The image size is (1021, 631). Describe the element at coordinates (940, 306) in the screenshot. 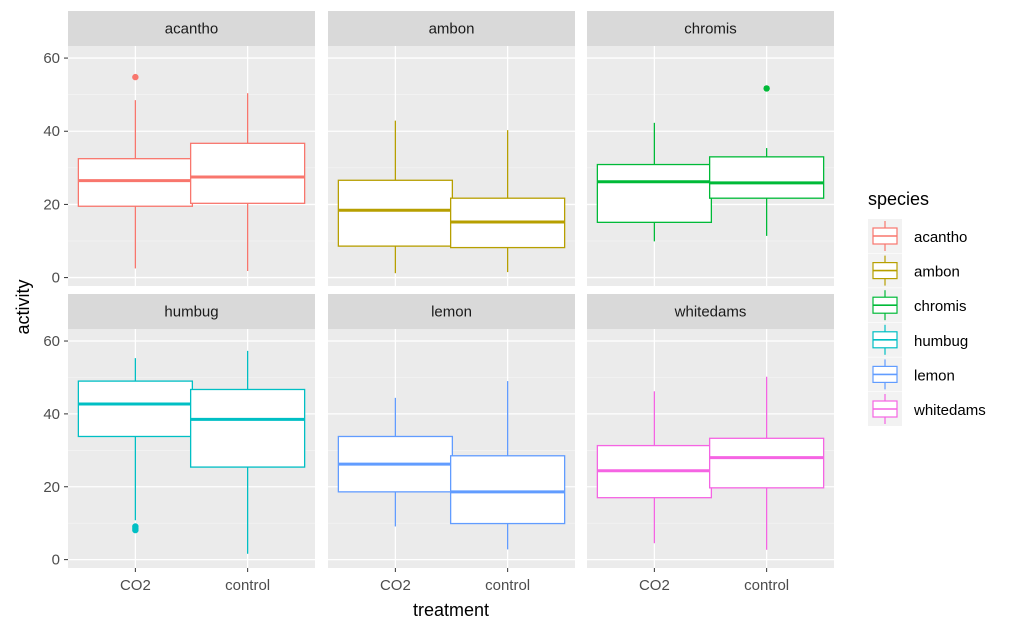

I see `legend-label: chromis` at that location.